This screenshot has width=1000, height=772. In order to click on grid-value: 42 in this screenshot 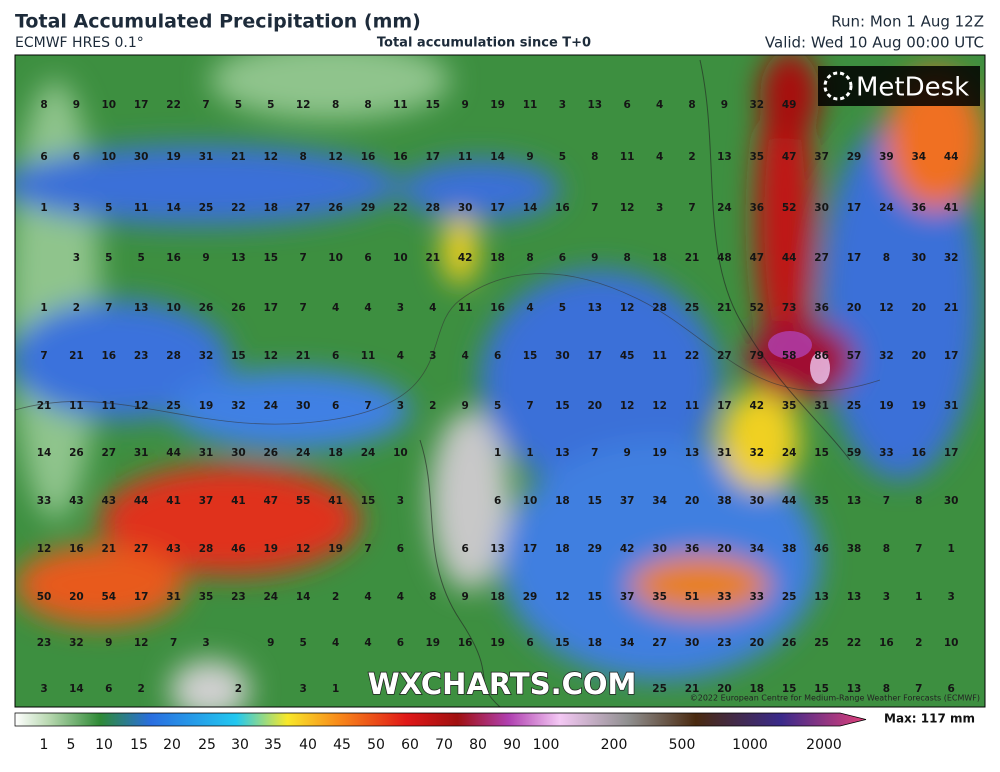, I will do `click(756, 406)`.